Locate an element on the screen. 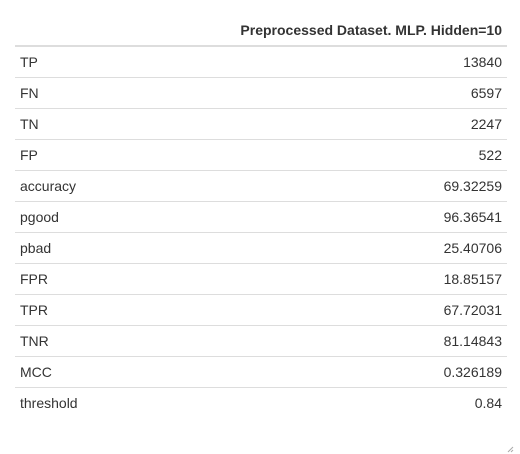 Image resolution: width=520 pixels, height=454 pixels. table-row: pgood 96.36541 is located at coordinates (261, 217).